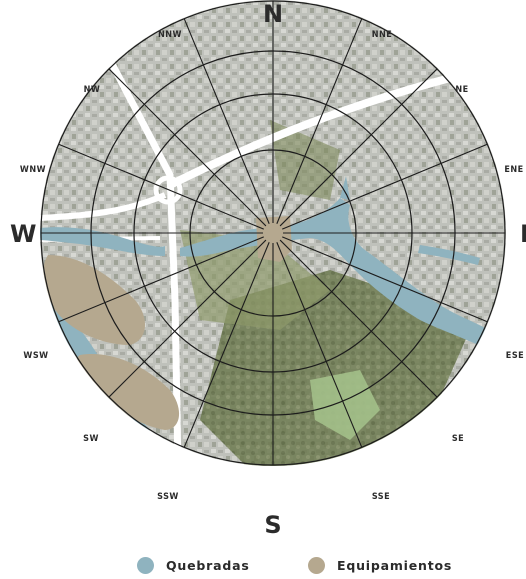 The height and width of the screenshot is (579, 526). What do you see at coordinates (458, 439) in the screenshot?
I see `label-SE: SE` at bounding box center [458, 439].